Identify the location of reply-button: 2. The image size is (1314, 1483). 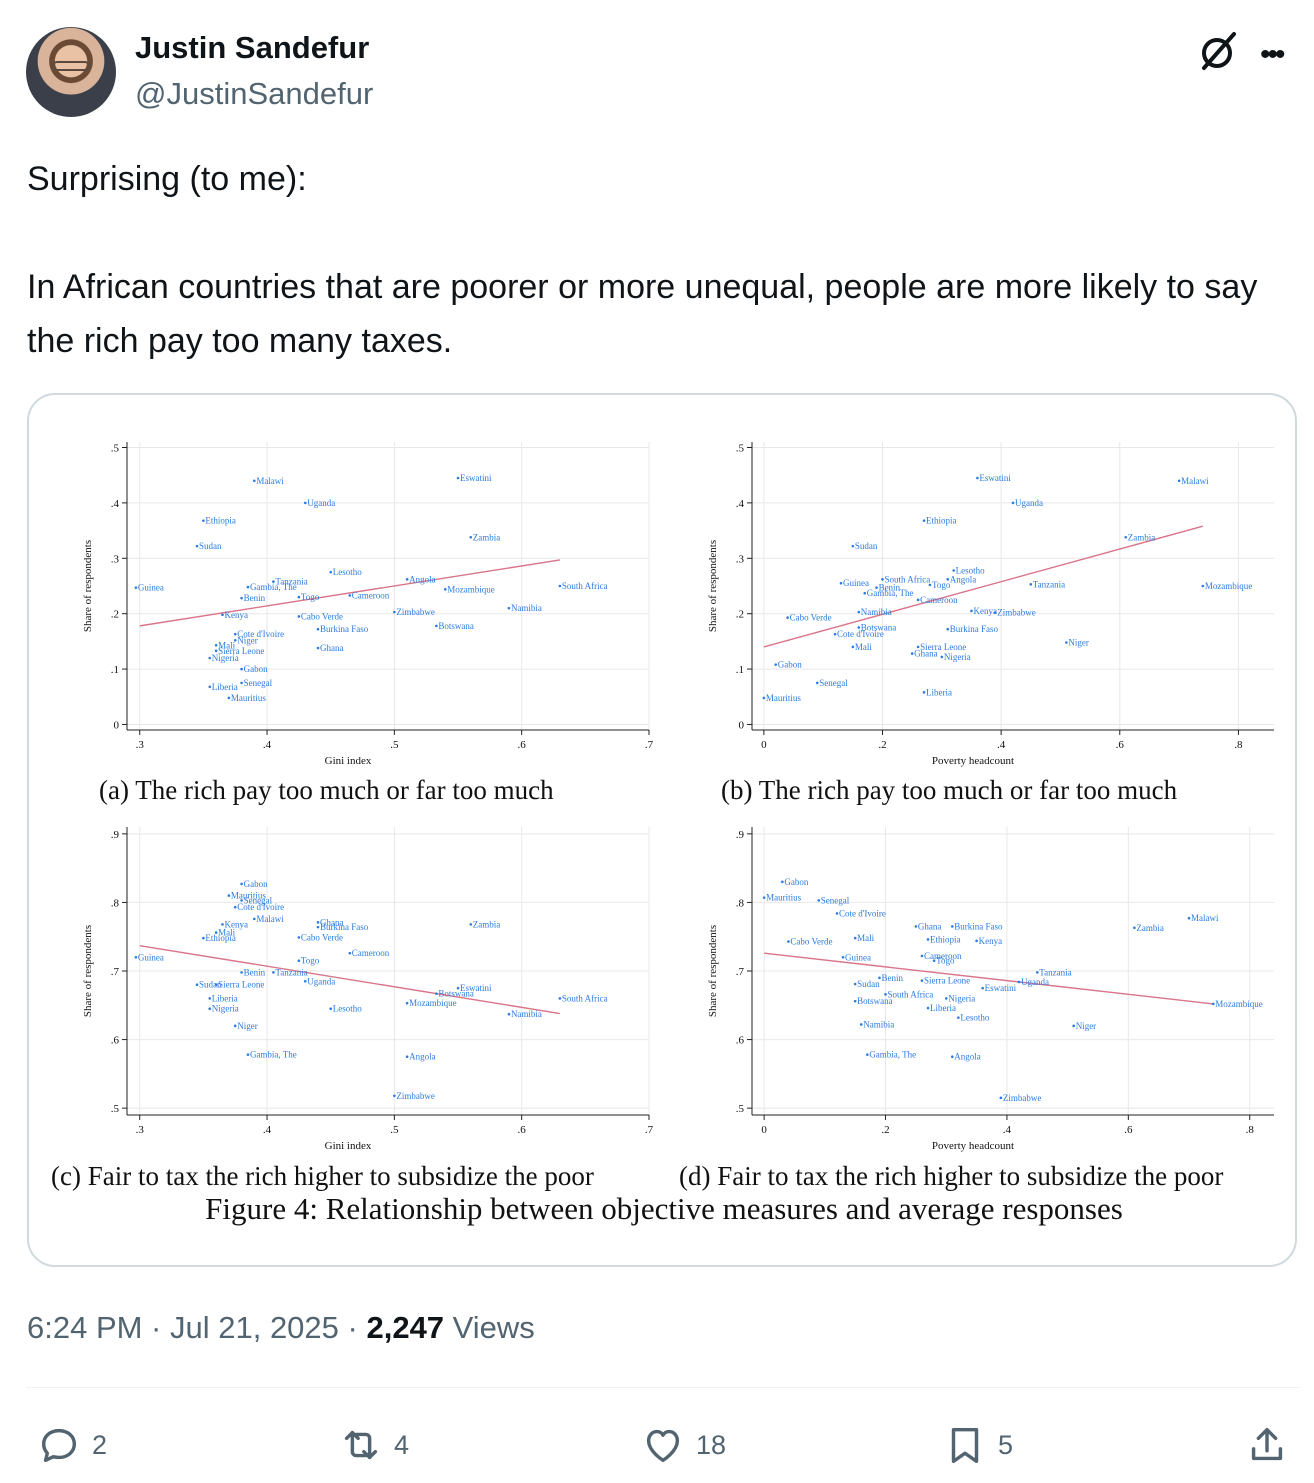
(71, 1445).